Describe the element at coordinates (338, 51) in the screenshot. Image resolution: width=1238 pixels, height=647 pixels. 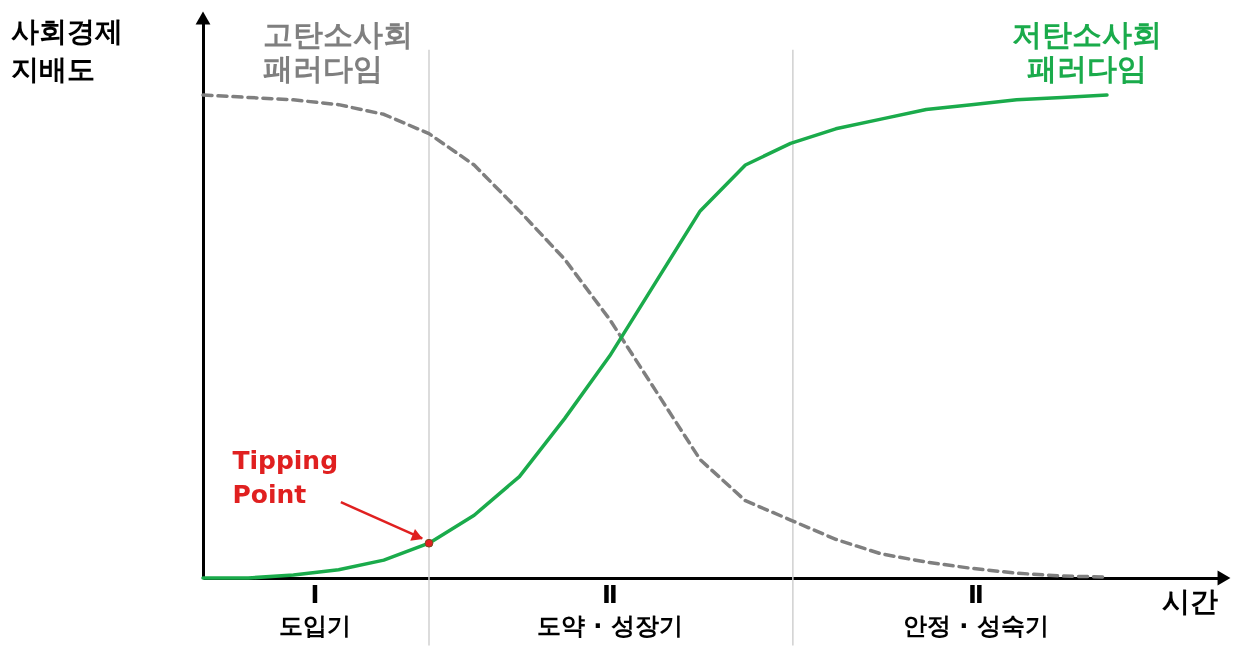
I see `series-label: 고탄소사회 패러다임` at that location.